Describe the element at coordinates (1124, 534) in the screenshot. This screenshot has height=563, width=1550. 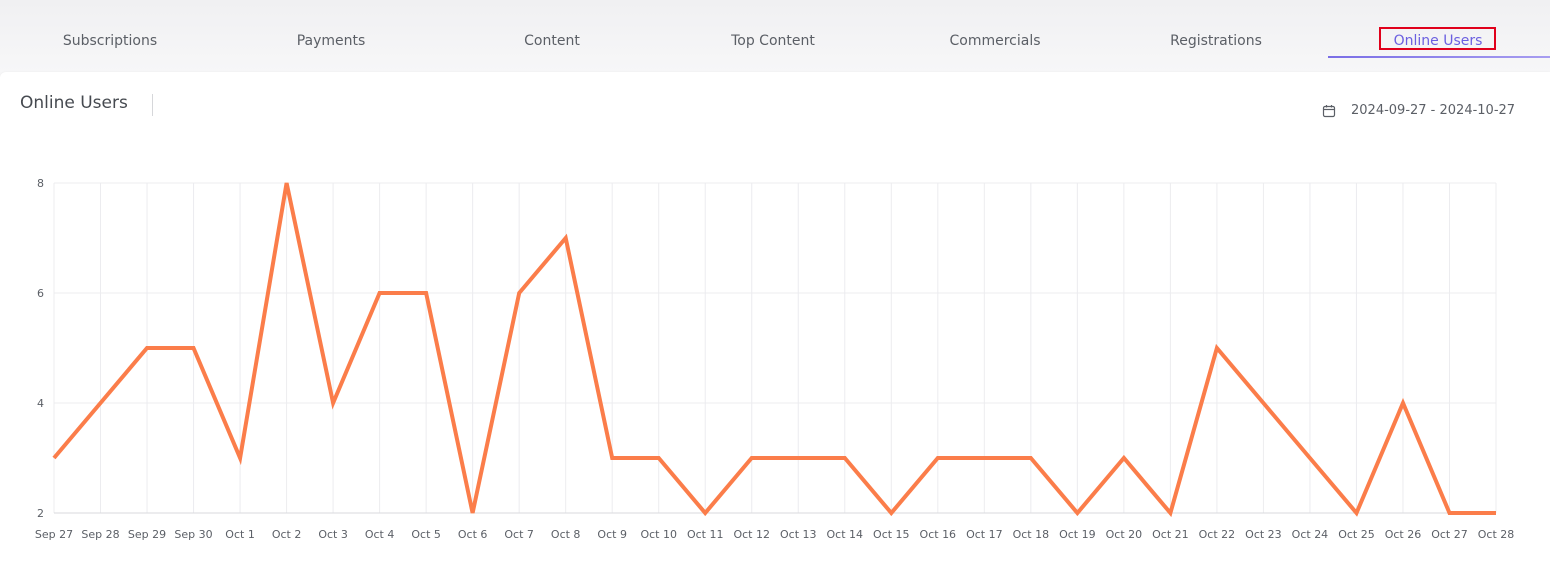
I see `x-tick-label: Oct 20` at that location.